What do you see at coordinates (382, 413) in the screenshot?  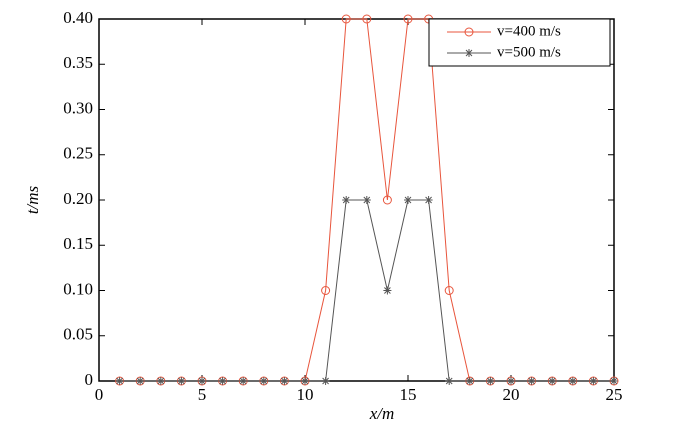 I see `x-axis-label: x/m` at bounding box center [382, 413].